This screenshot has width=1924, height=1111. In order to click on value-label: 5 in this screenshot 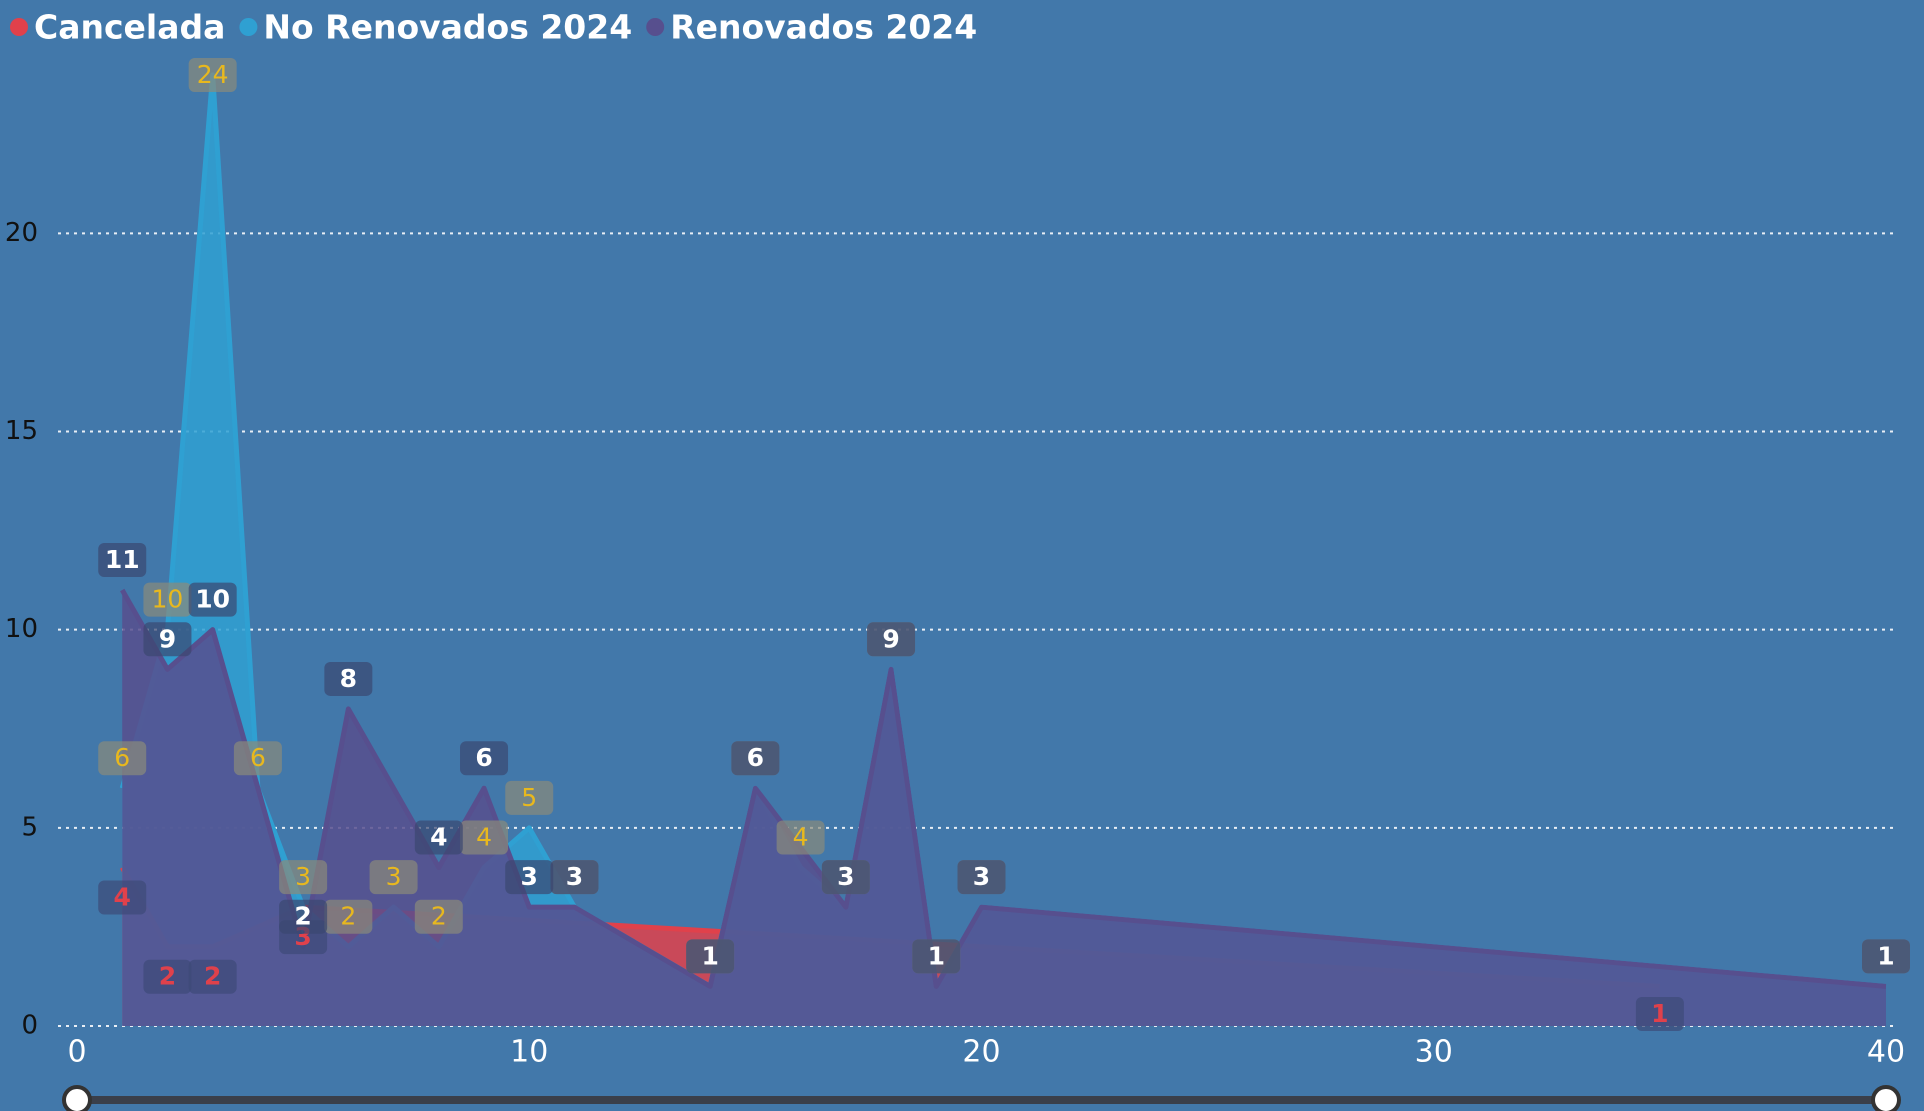, I will do `click(529, 797)`.